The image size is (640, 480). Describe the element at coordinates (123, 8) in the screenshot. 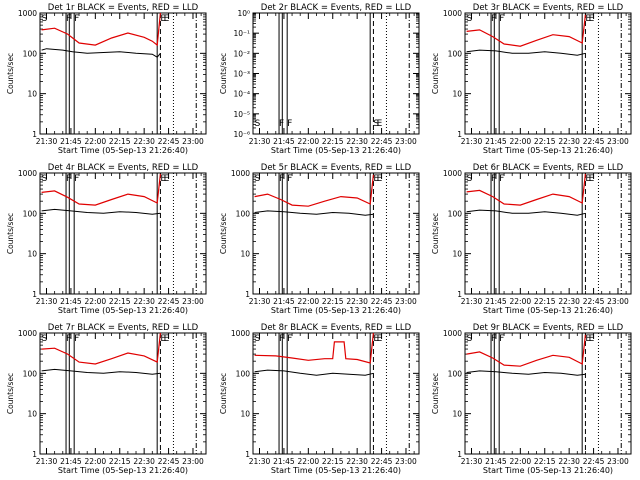

I see `panel-title: Det 1r BLACK = Events, RED = LLD` at that location.